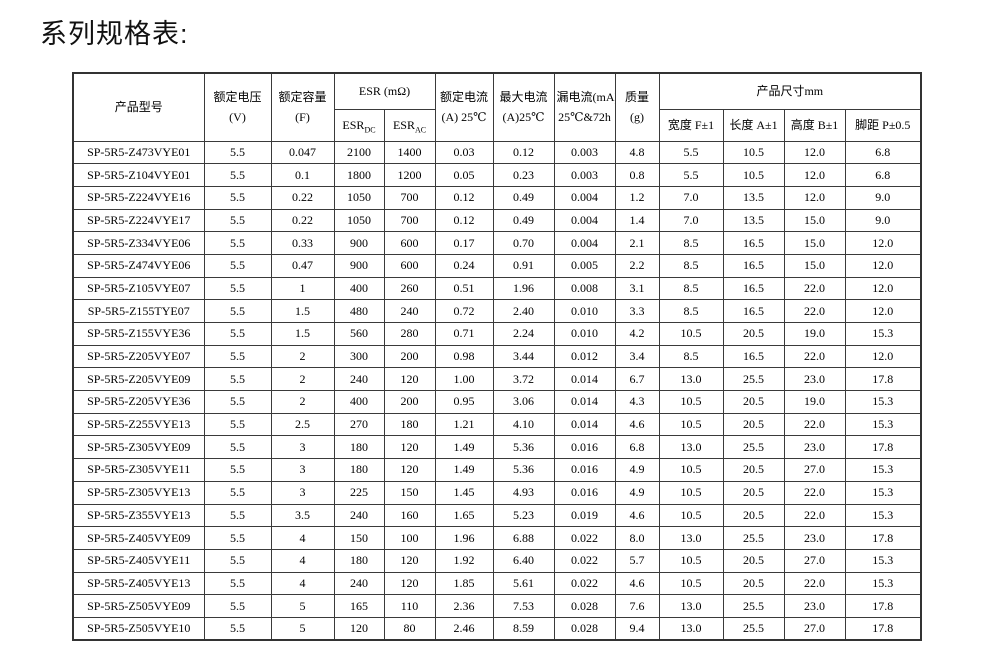 The image size is (992, 645). What do you see at coordinates (523, 243) in the screenshot?
I see `value-cell: 0.70` at bounding box center [523, 243].